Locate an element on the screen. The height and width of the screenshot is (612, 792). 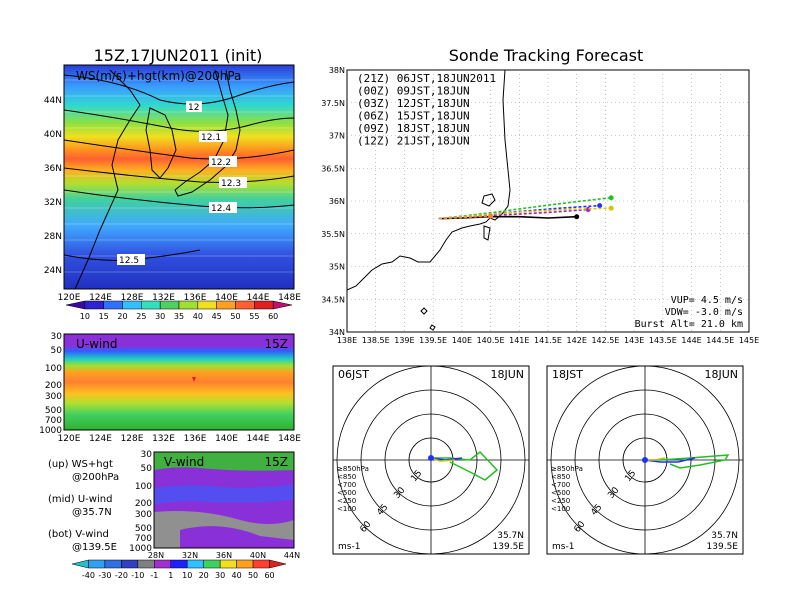
lon-tick-label: 144E is located at coordinates (258, 439).